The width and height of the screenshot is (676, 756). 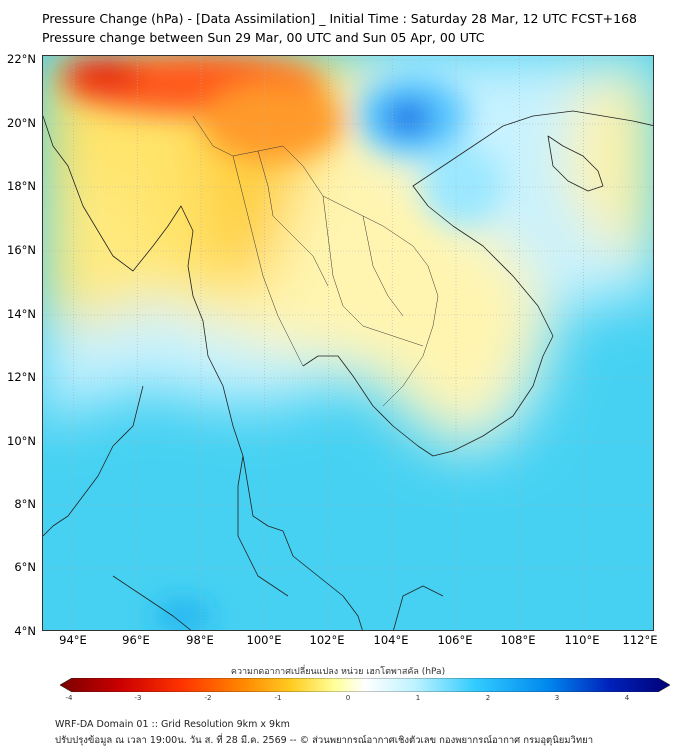 I want to click on colorbar-tick: 4, so click(x=627, y=698).